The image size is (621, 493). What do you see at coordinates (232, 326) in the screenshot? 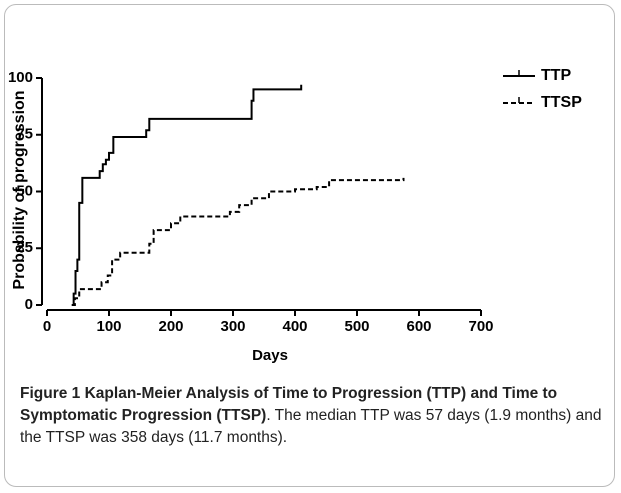
I see `x-tick-label: 300` at bounding box center [232, 326].